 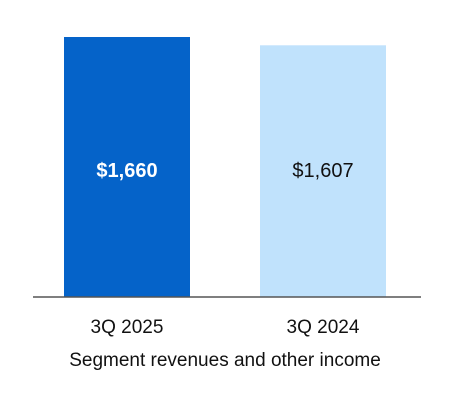 I want to click on category-label-2: 3Q 2024, so click(x=323, y=327).